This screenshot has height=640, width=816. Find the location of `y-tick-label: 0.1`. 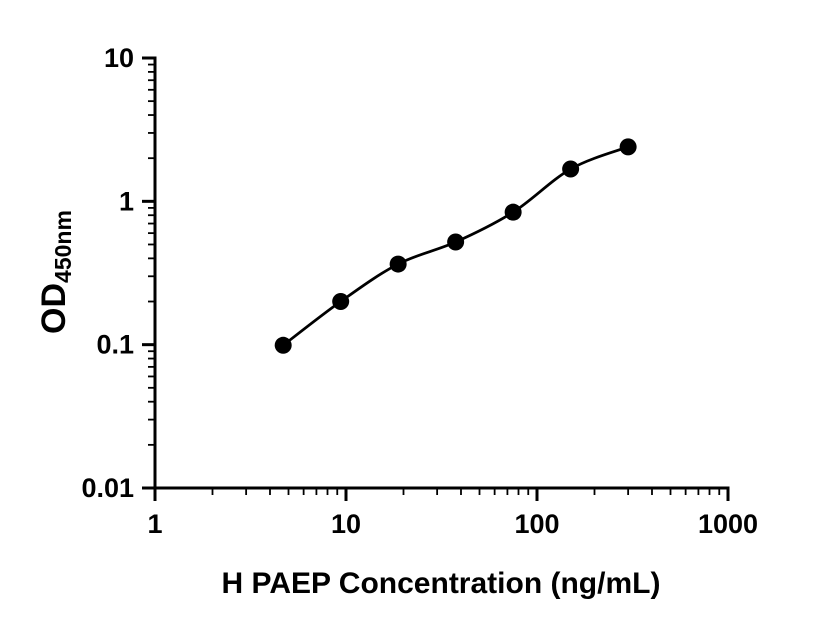

y-tick-label: 0.1 is located at coordinates (115, 345).